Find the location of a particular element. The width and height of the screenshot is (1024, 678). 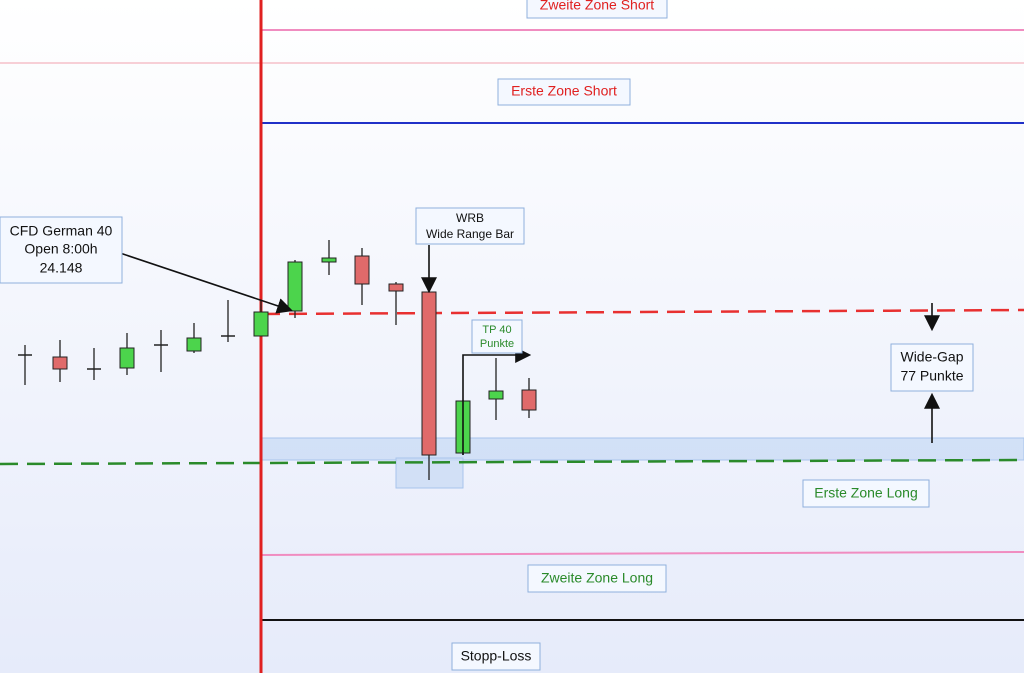

long-line is located at coordinates (512, 462).